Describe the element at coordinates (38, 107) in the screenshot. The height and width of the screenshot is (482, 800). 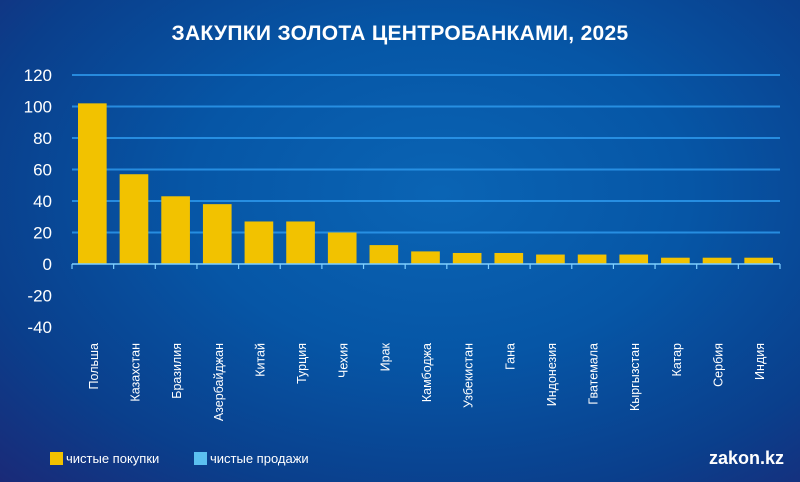
I see `y-tick-label: 100` at that location.